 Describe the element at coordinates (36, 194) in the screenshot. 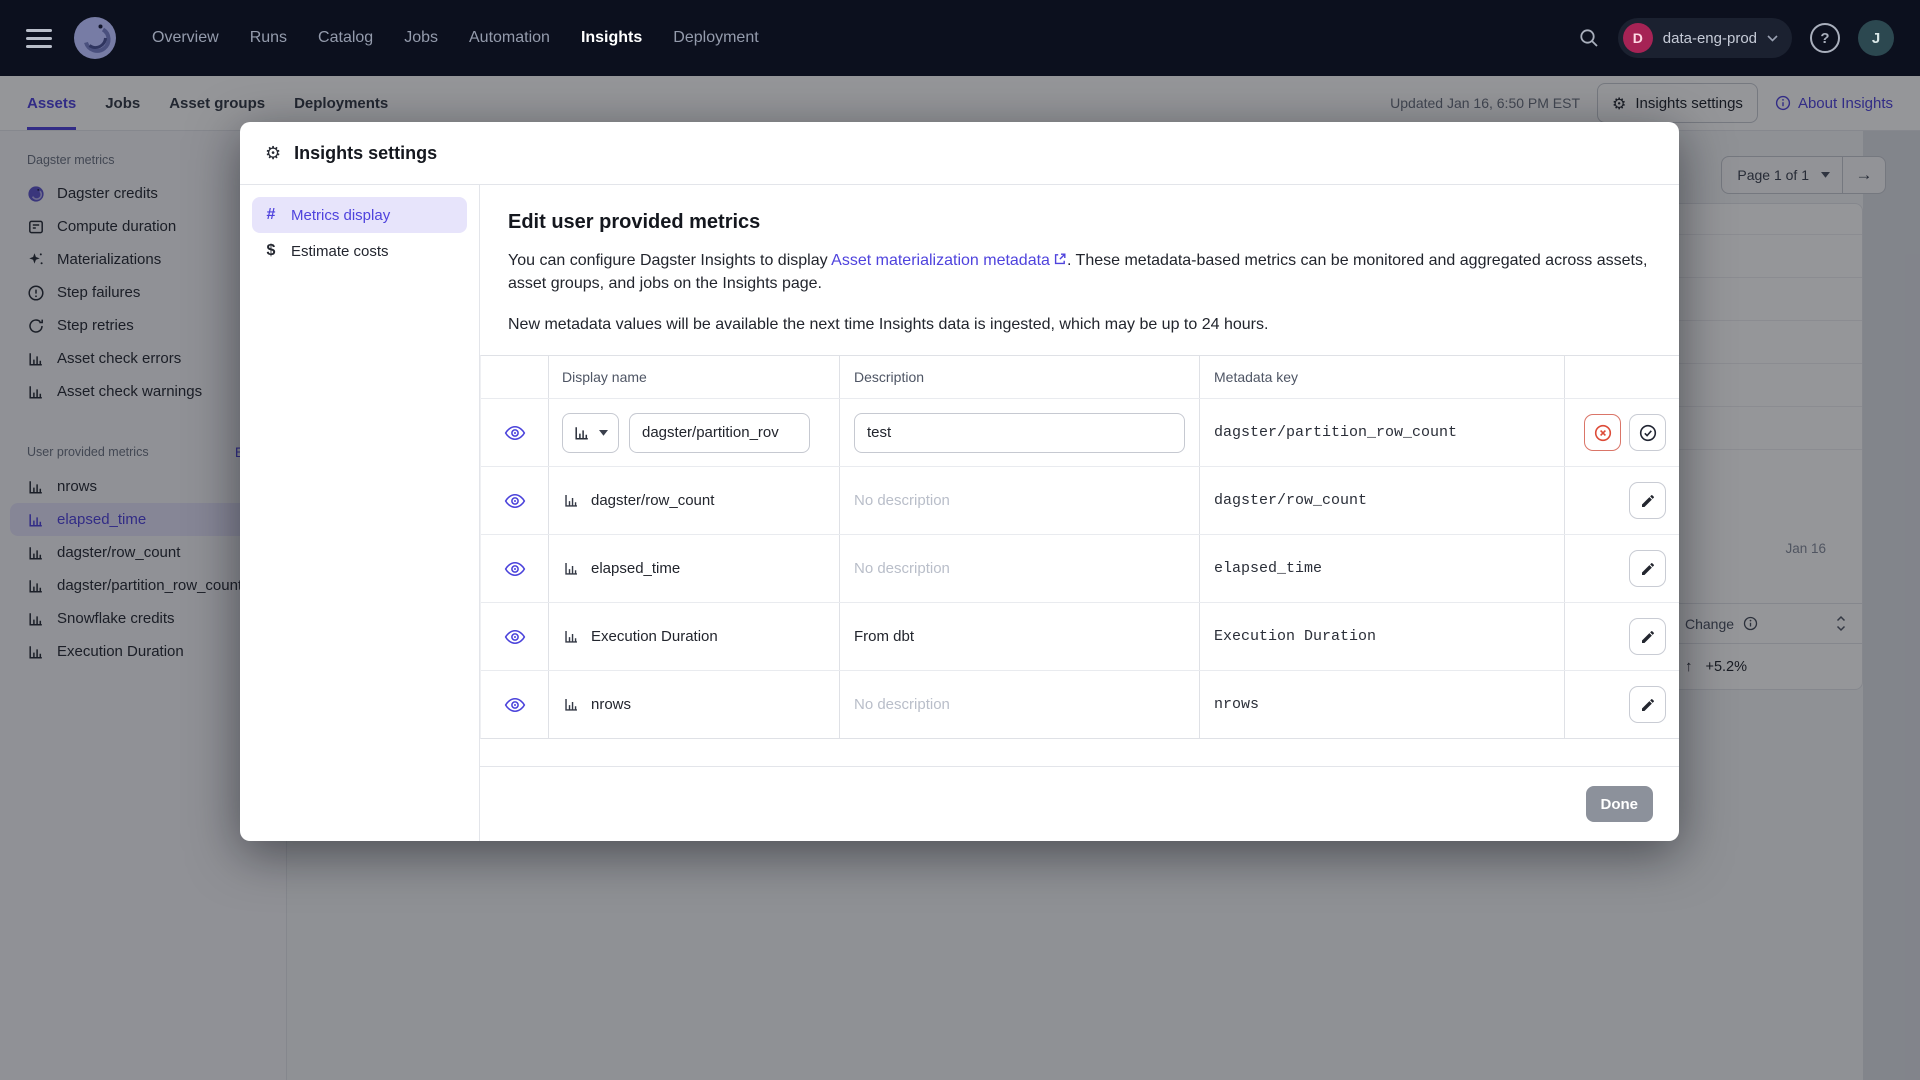

I see `dagster-credits-icon` at that location.